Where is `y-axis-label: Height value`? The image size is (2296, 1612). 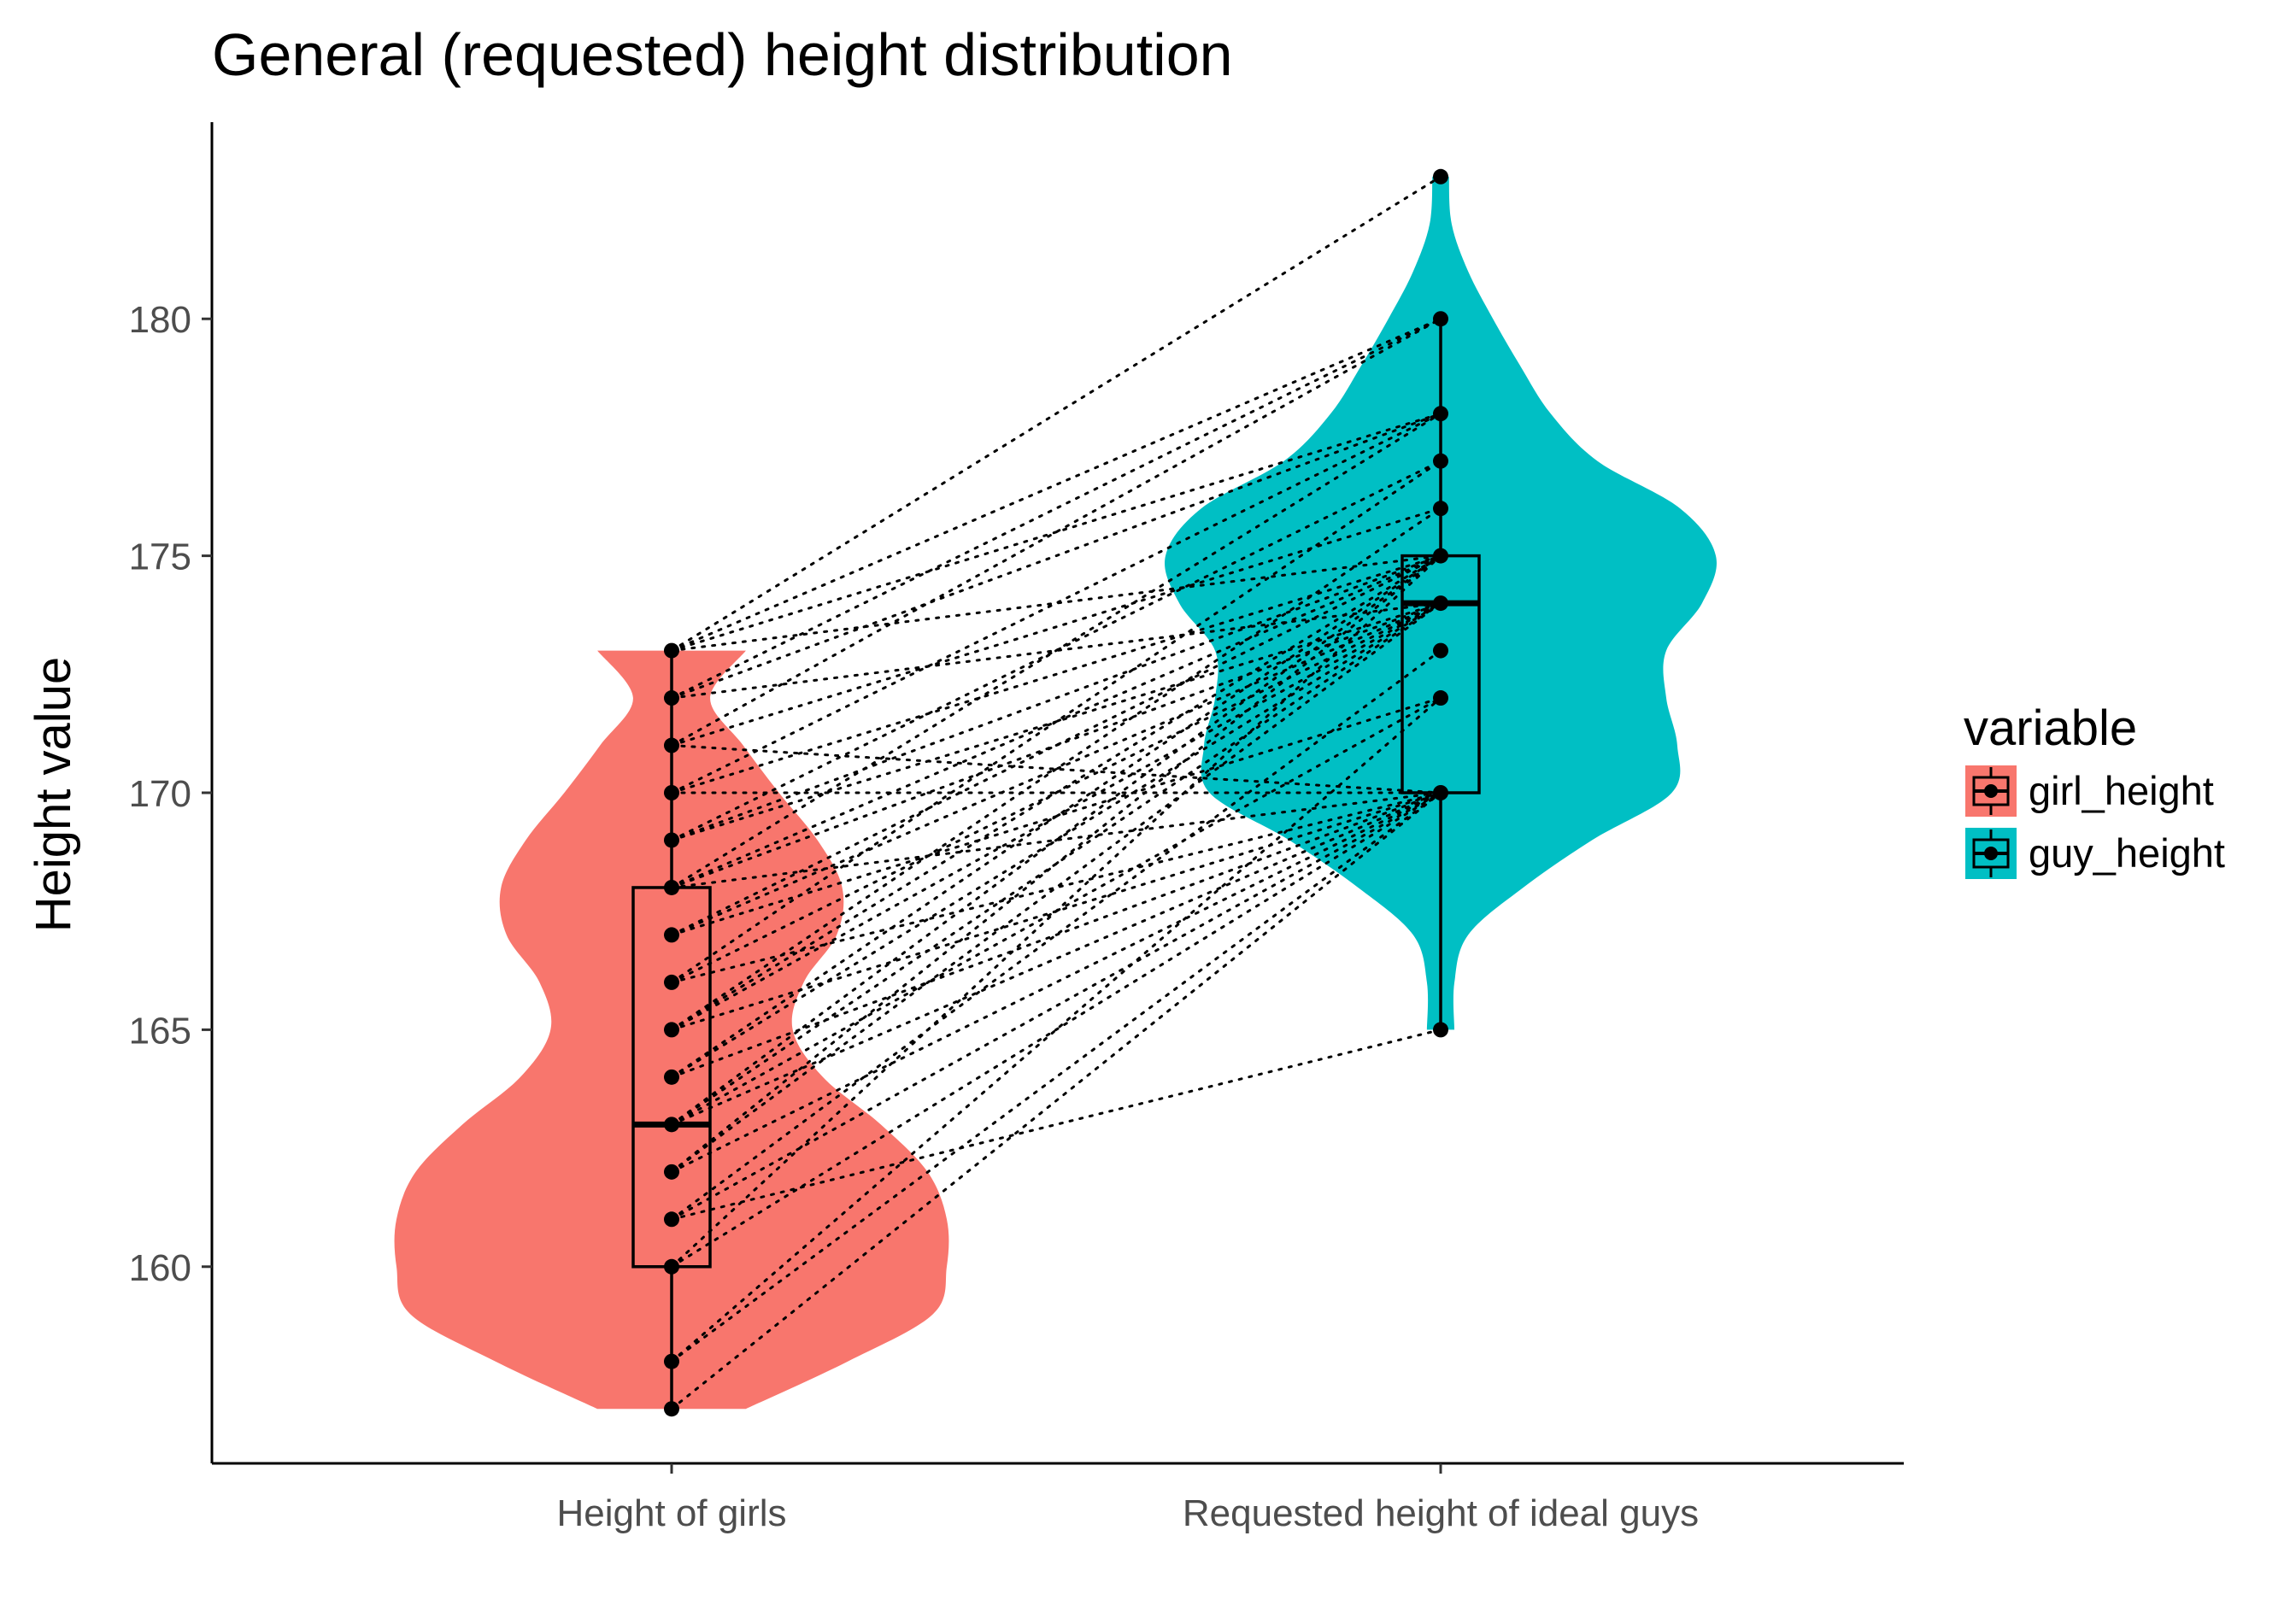 y-axis-label: Height value is located at coordinates (53, 794).